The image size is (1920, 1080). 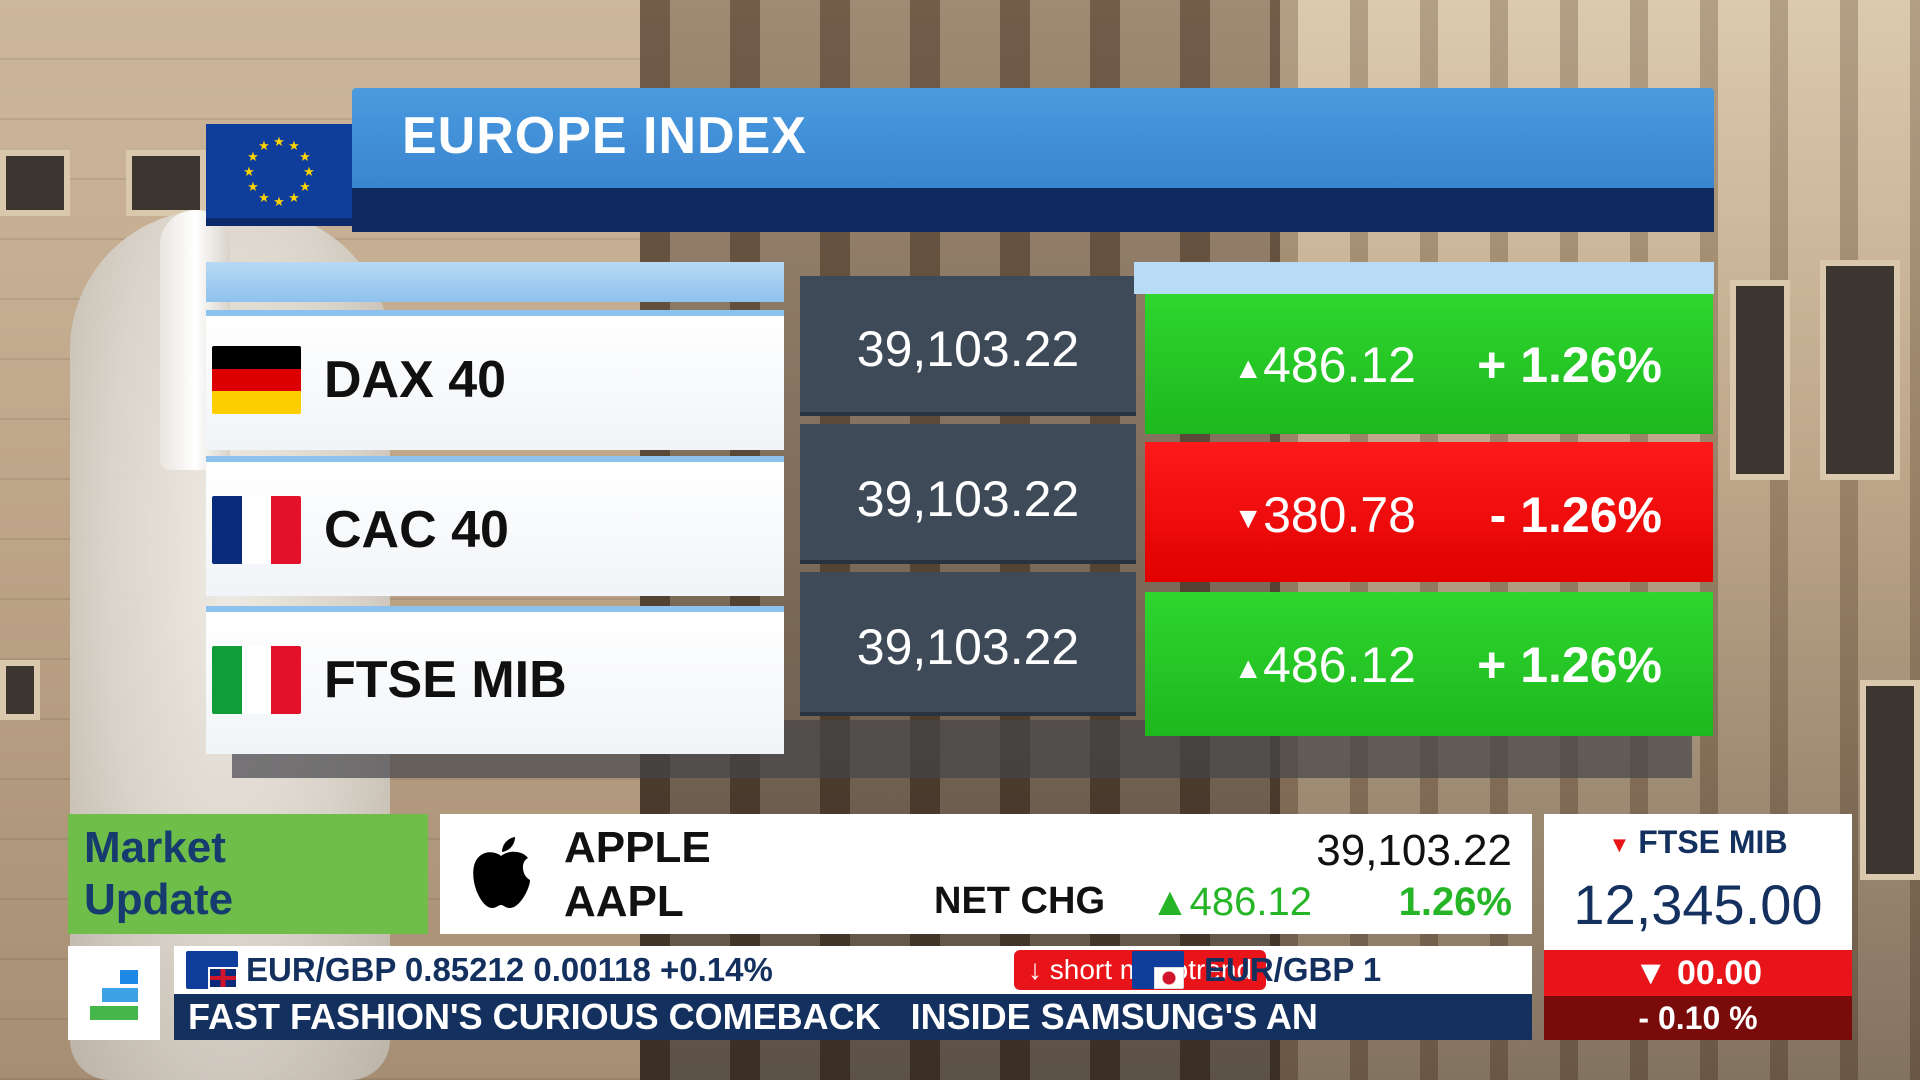 What do you see at coordinates (1414, 850) in the screenshot?
I see `stock-price: 39,103.22` at bounding box center [1414, 850].